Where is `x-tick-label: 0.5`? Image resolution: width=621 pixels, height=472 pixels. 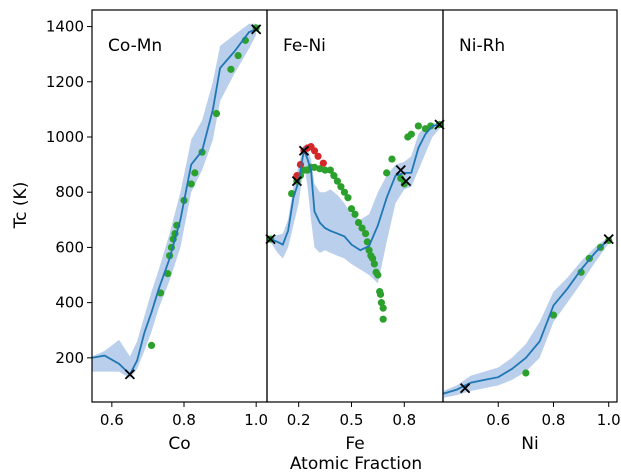
x-tick-label: 0.5 is located at coordinates (352, 420).